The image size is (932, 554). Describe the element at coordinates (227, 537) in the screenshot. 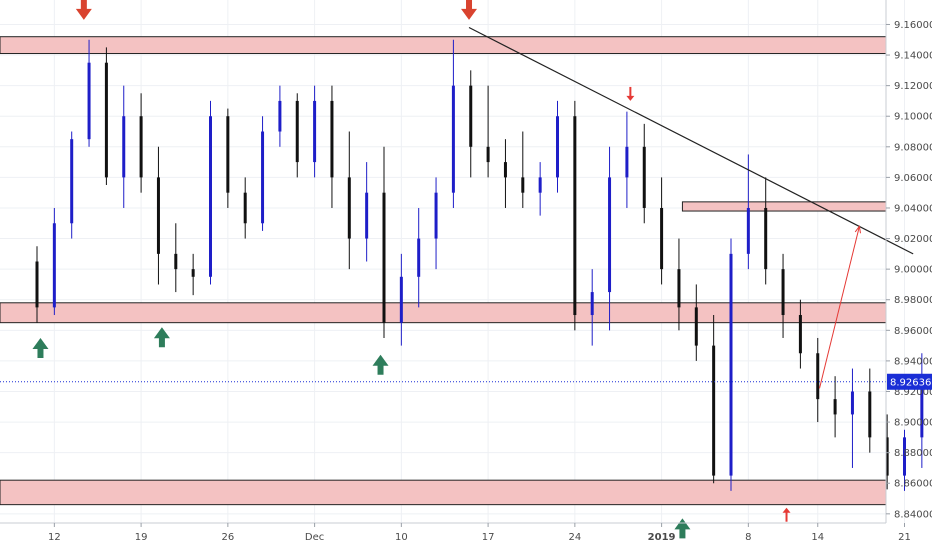

I see `x-tick-label: 26` at that location.